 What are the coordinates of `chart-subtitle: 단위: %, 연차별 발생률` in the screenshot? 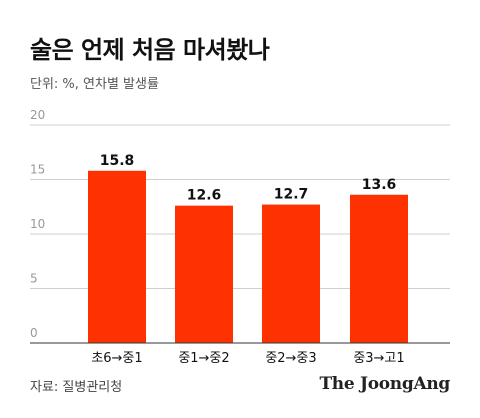 It's located at (94, 84).